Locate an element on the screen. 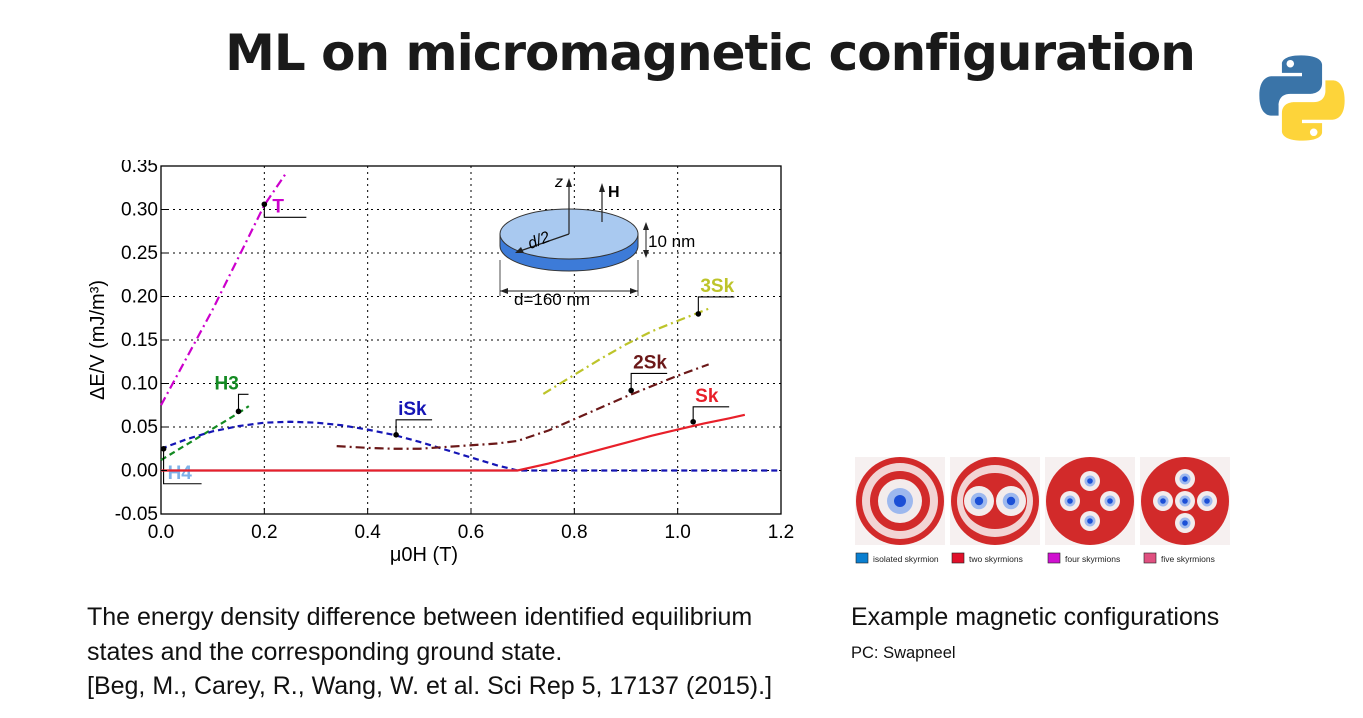 The height and width of the screenshot is (718, 1363). y-tick-label: 0.25 is located at coordinates (139, 253).